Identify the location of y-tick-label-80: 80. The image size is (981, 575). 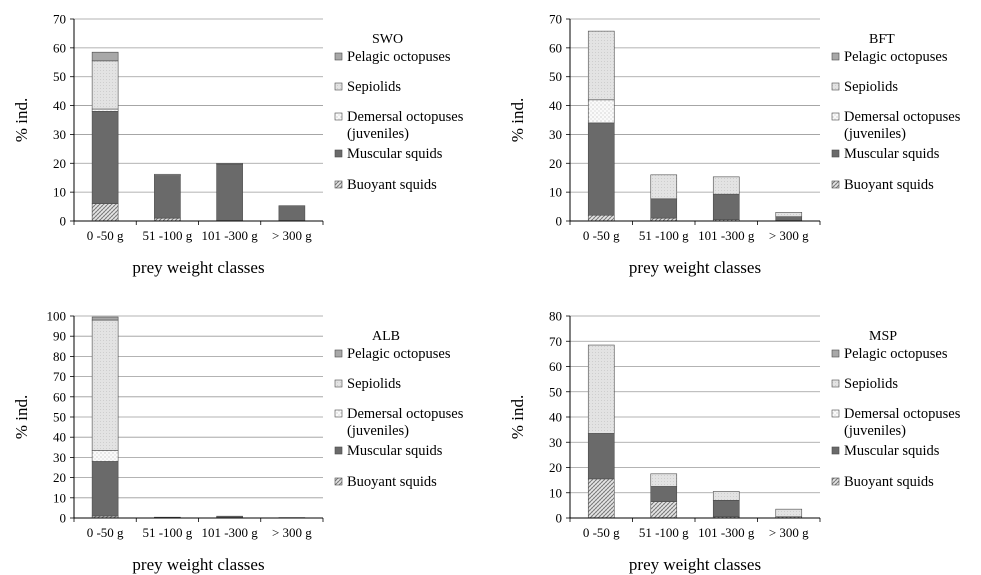
(555, 316).